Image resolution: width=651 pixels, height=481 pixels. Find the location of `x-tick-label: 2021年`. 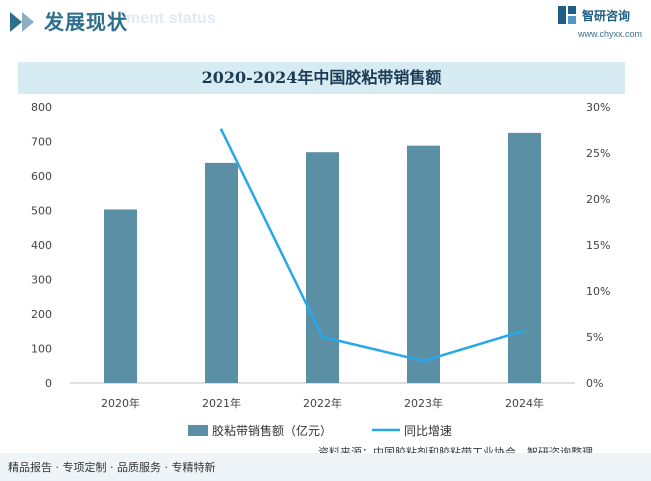

x-tick-label: 2021年 is located at coordinates (221, 403).